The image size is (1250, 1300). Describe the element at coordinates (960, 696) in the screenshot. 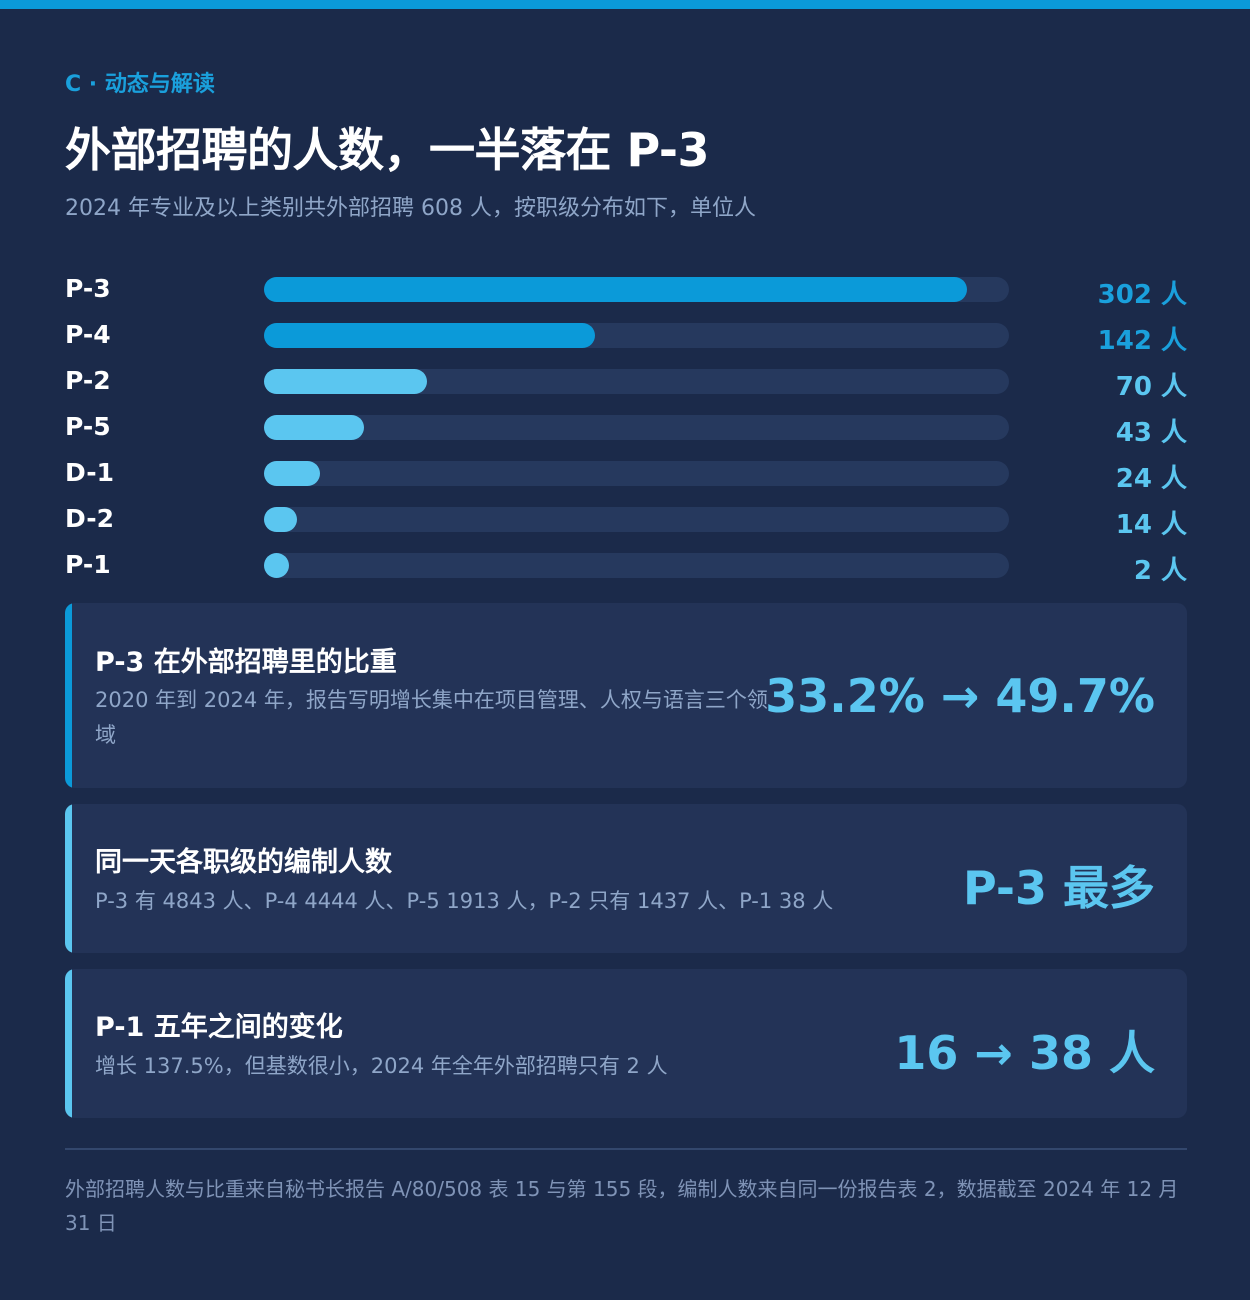

I see `card-highlight-value: 33.2% → 49.7%` at that location.